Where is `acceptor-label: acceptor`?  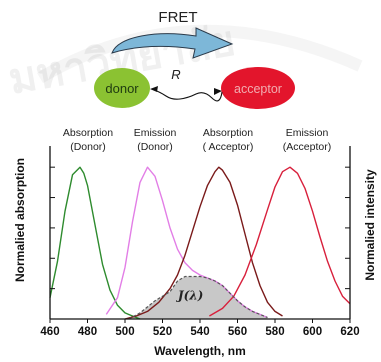
acceptor-label: acceptor is located at coordinates (258, 89).